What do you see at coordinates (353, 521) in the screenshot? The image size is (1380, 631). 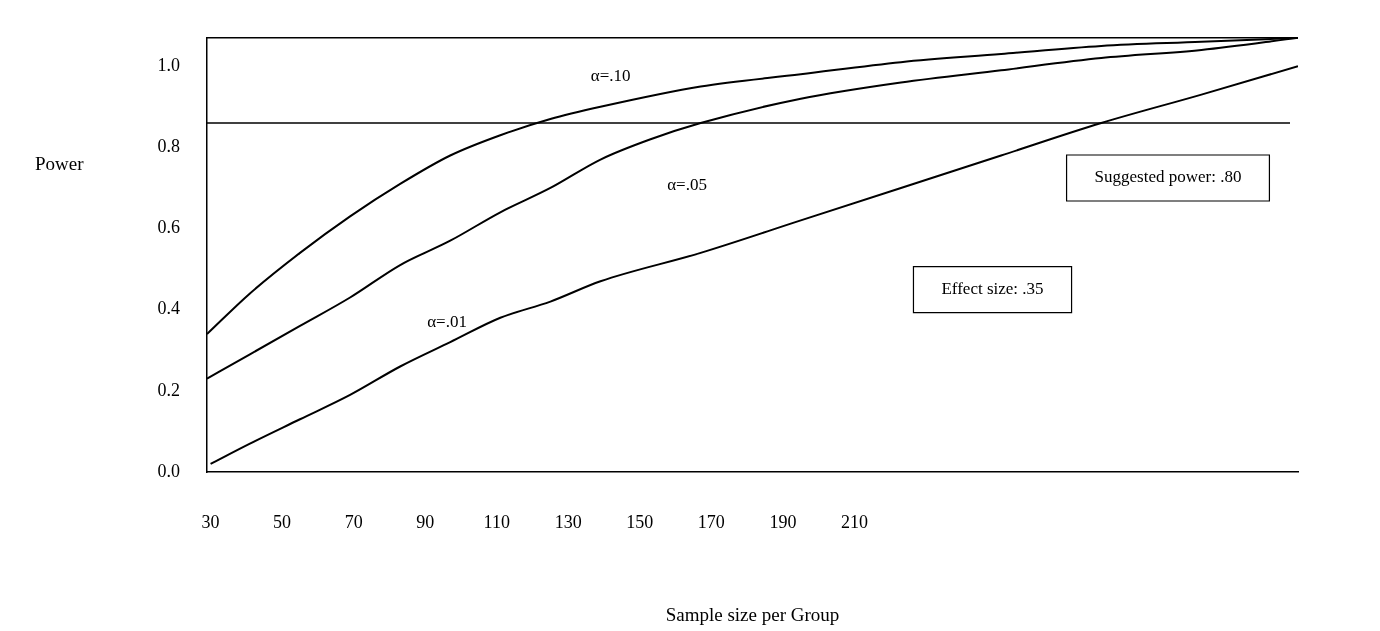 I see `x-tick-label: 70` at bounding box center [353, 521].